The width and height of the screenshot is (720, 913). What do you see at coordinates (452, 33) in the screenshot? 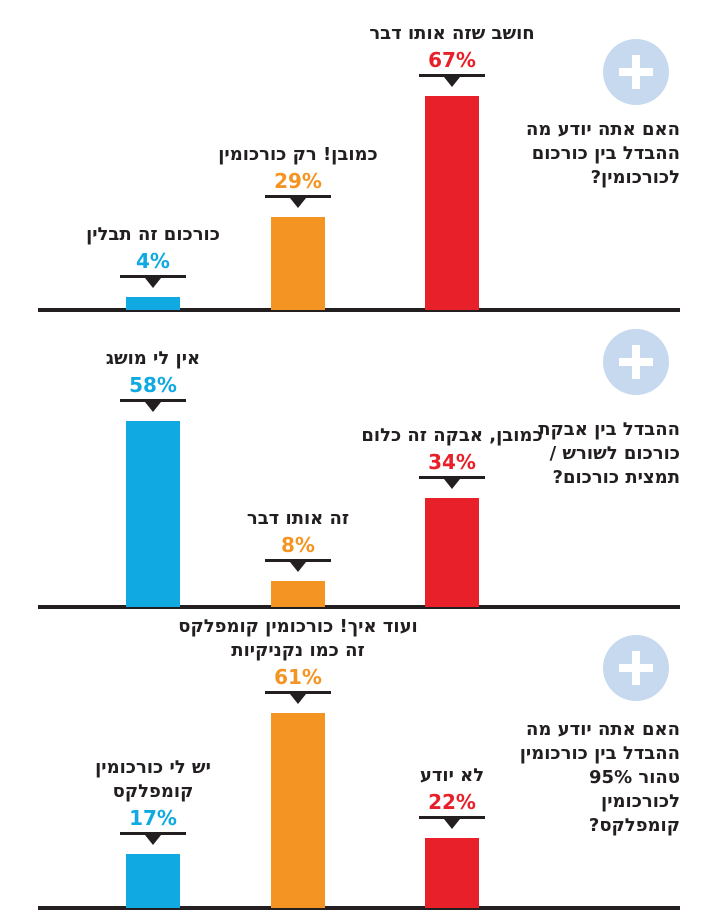
I see `category-label: חושב שזה אותו דבר` at bounding box center [452, 33].